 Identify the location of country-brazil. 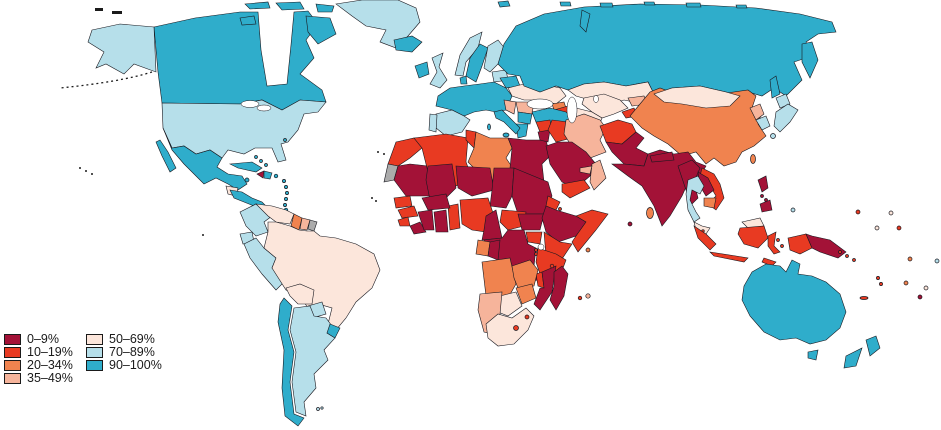
(322, 276).